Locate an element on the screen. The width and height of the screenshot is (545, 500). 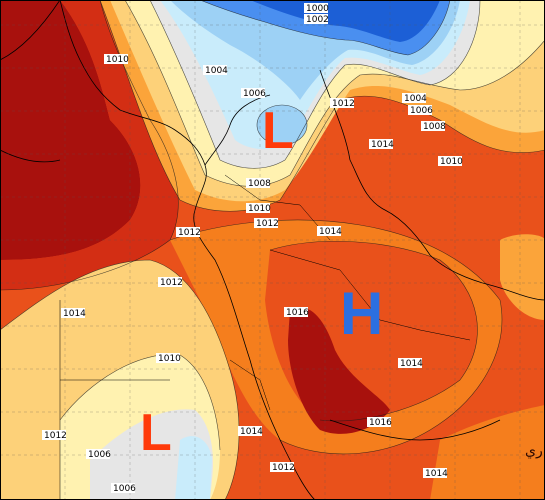
credit-label: متابع جوي-البراري is located at coordinates (535, 451).